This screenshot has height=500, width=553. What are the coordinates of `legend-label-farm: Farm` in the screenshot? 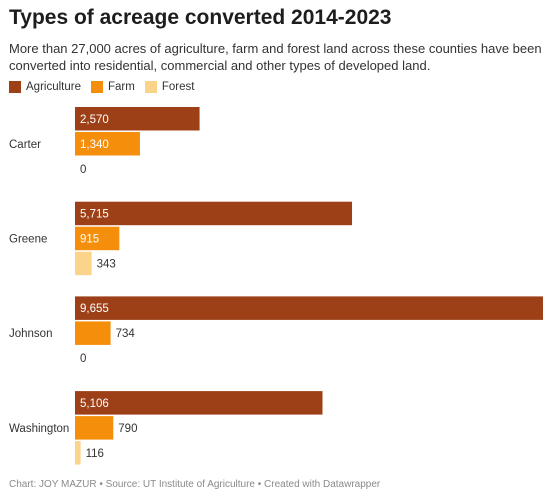 It's located at (121, 87).